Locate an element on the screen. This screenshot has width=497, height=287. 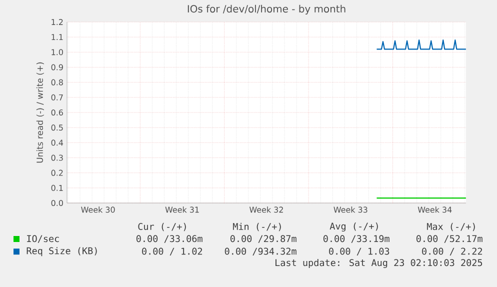
chart-title: IOs for /dev/ol/home - by month is located at coordinates (267, 9).